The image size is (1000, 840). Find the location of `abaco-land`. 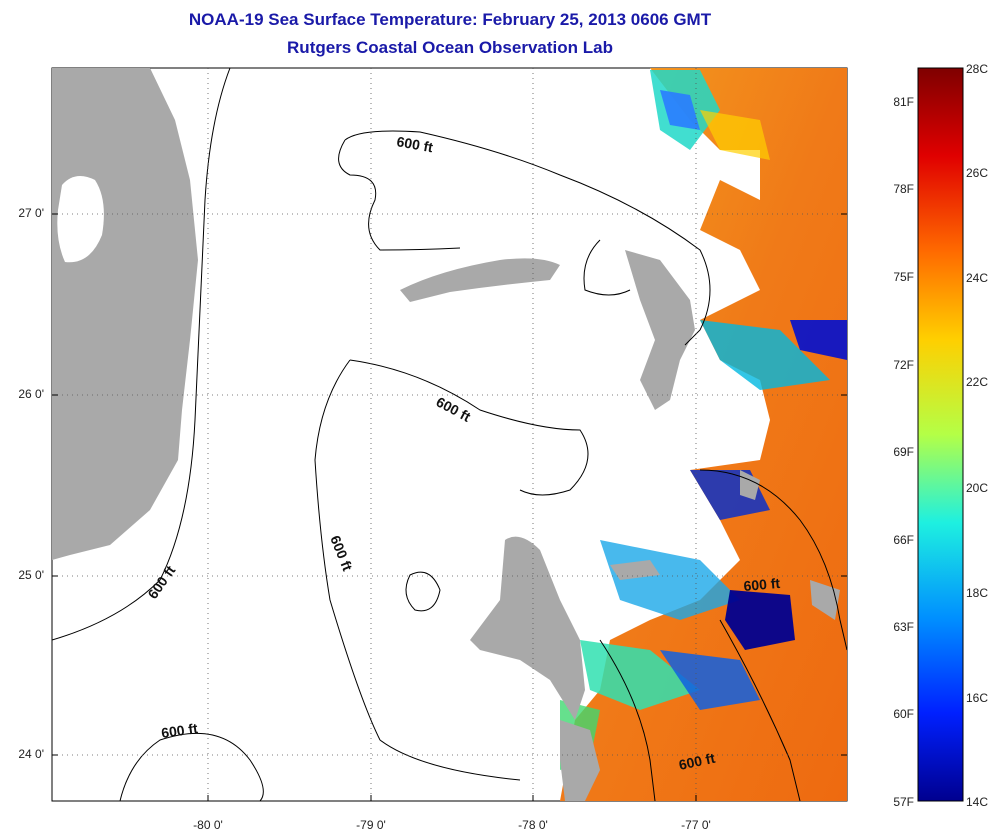

abaco-land is located at coordinates (660, 330).